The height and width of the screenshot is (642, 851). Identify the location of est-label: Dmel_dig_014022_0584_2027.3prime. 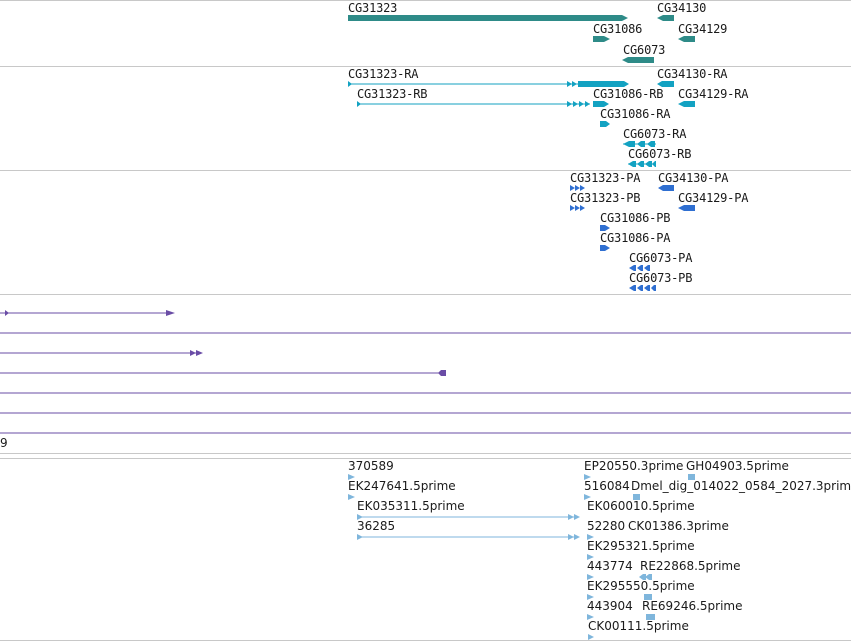
(741, 486).